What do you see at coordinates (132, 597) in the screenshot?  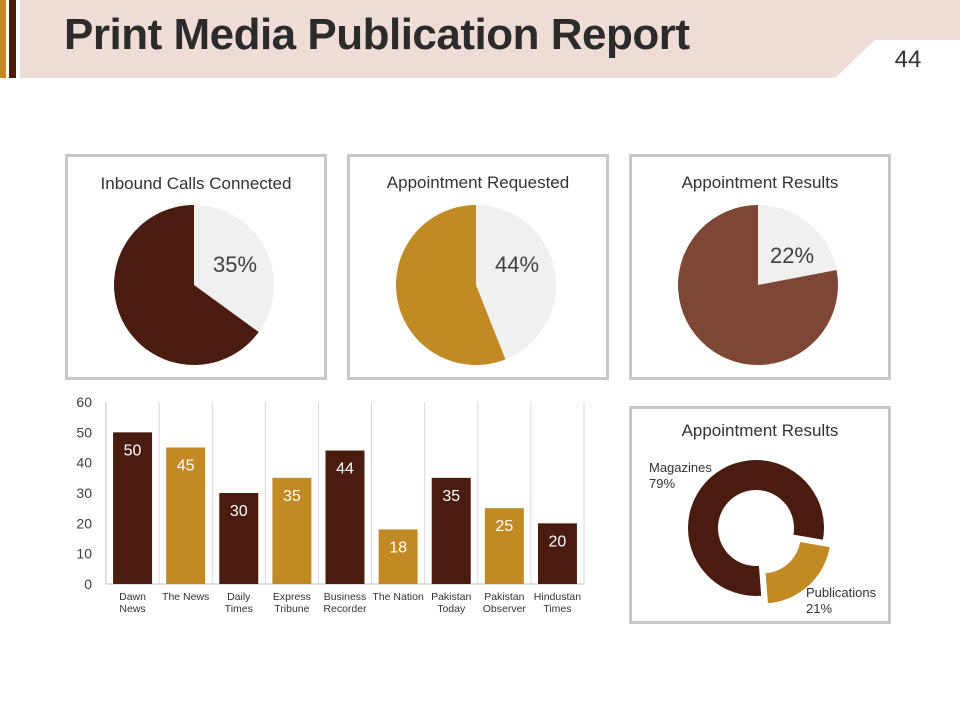 I see `bar-category-label: Dawn` at bounding box center [132, 597].